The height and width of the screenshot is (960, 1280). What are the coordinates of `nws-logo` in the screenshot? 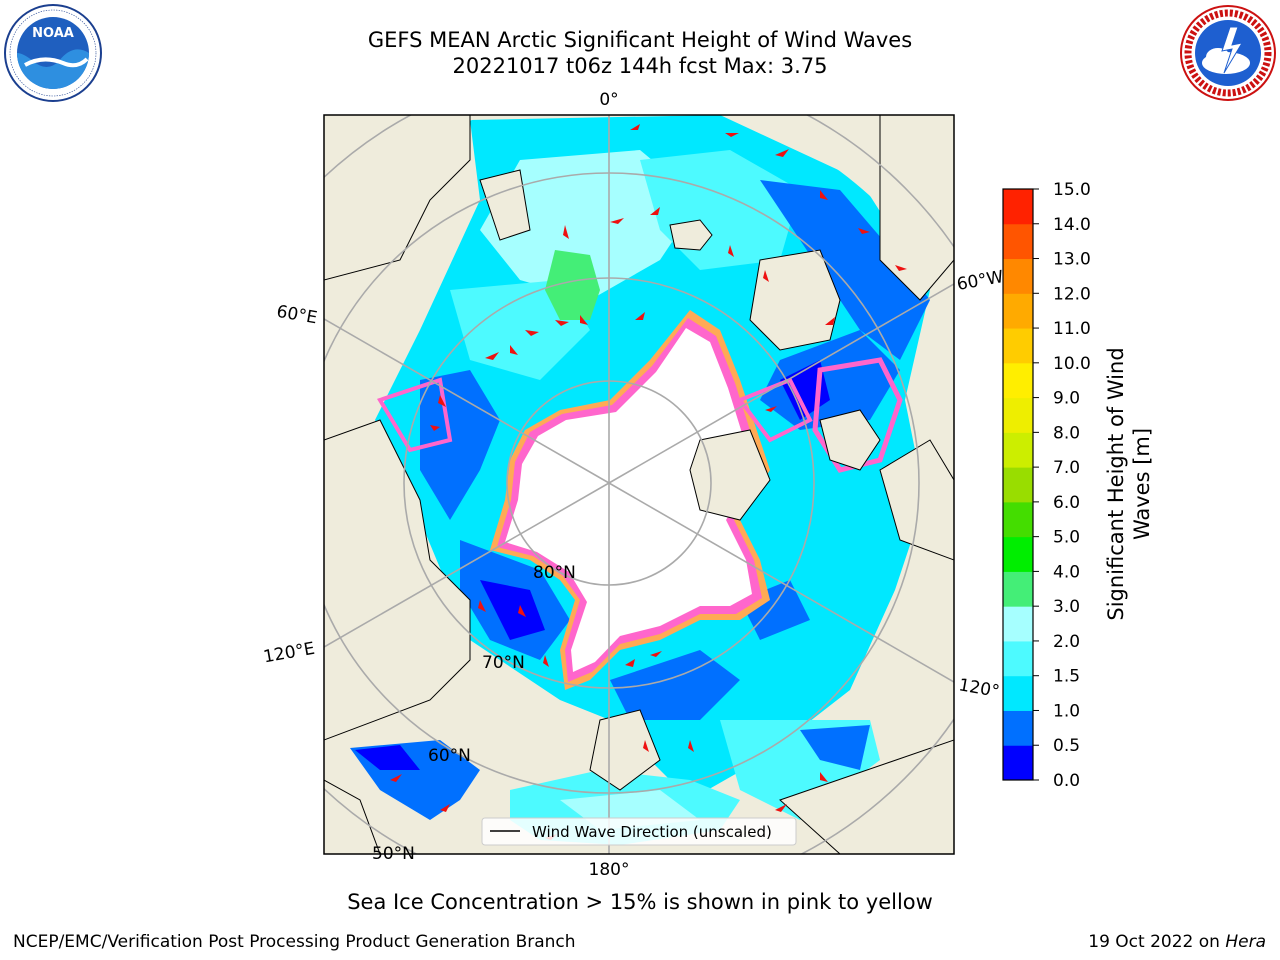 It's located at (1228, 53).